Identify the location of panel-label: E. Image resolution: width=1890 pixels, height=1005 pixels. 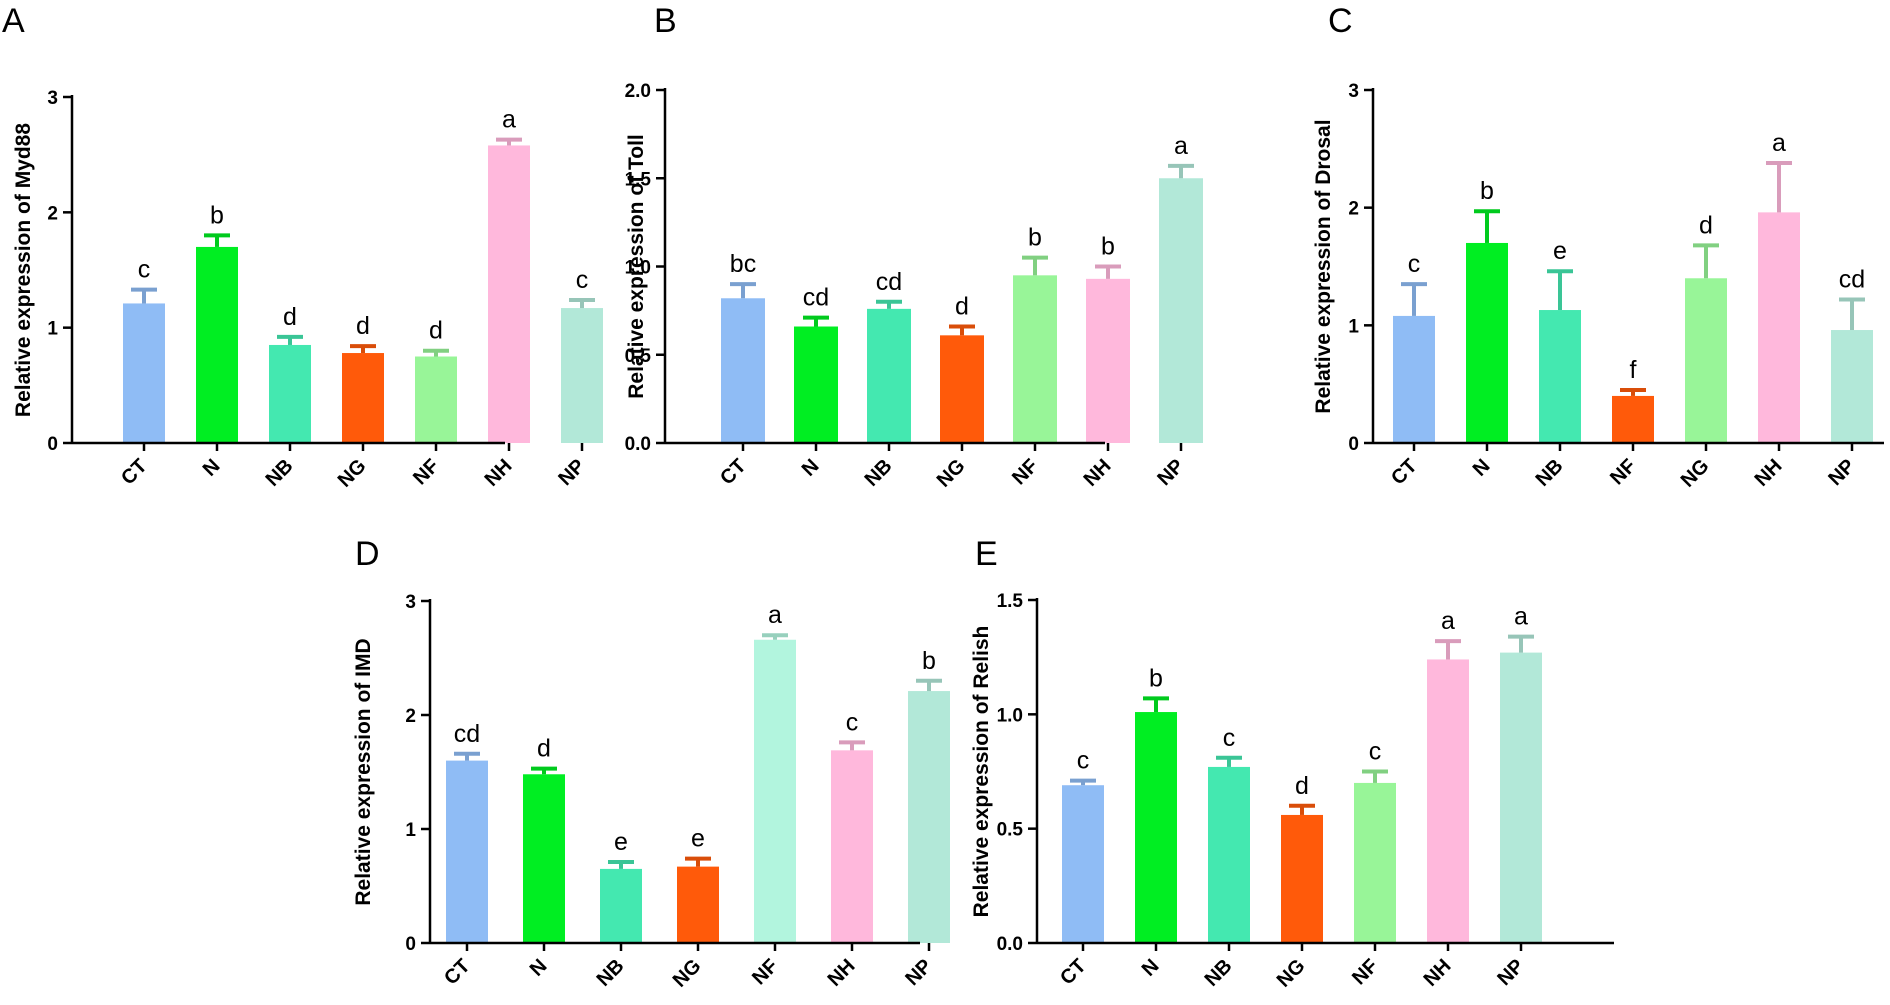
(986, 554).